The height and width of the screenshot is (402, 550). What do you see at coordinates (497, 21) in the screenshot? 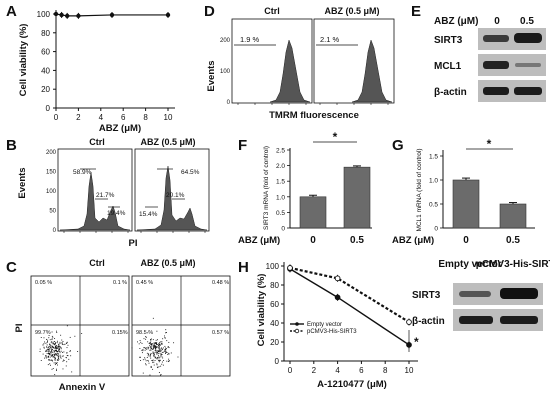
I see `e-col-0: 0` at bounding box center [497, 21].